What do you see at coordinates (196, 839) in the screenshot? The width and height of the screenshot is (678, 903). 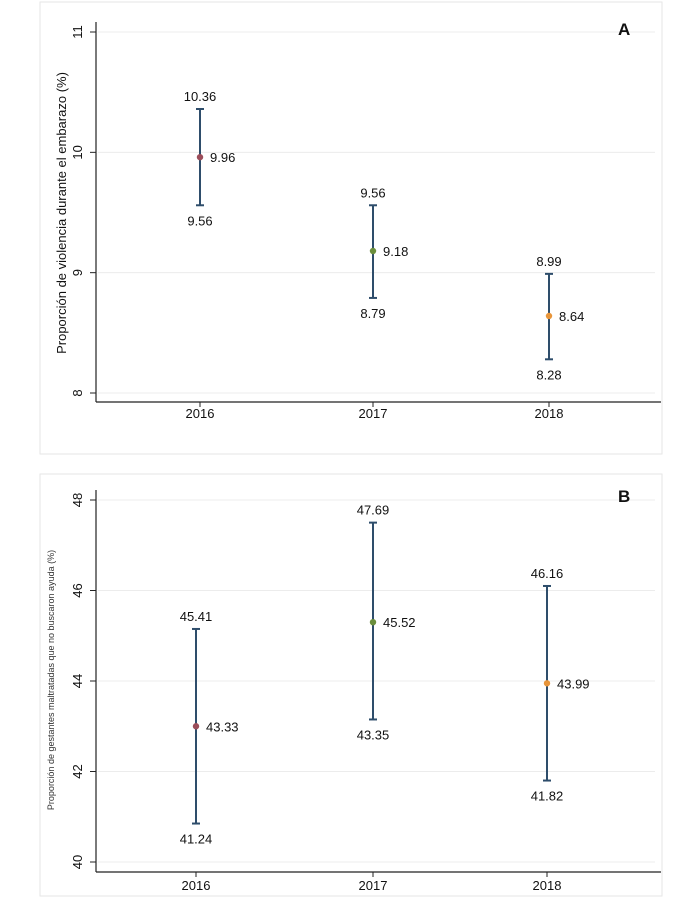 I see `panel-b-lower-label-2016: 41.24` at bounding box center [196, 839].